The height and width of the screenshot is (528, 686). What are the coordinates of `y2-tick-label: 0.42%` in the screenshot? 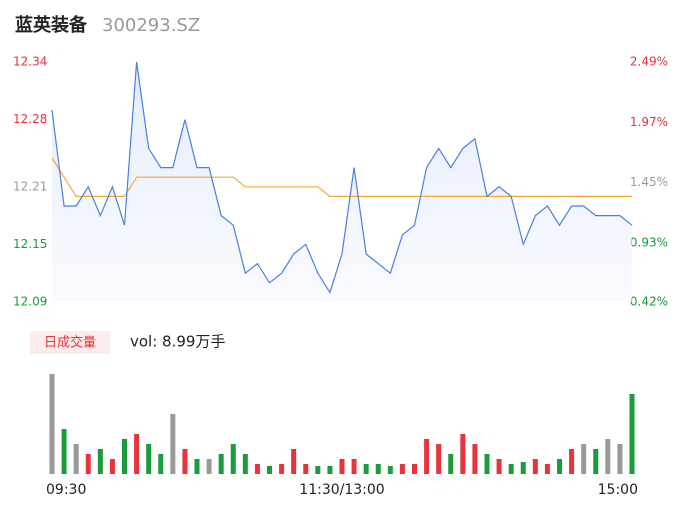 It's located at (649, 302).